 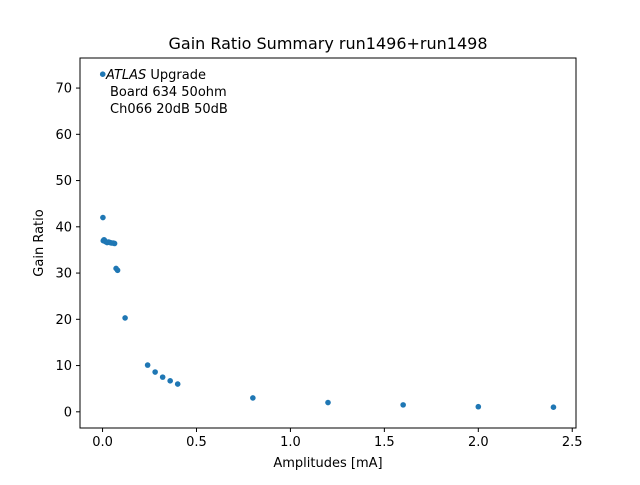 I want to click on annotation-upgrade: Upgrade, so click(x=176, y=75).